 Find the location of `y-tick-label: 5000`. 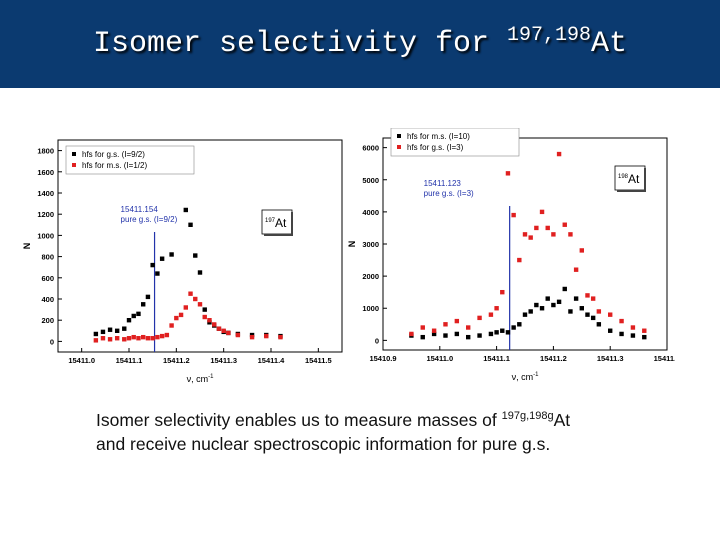

y-tick-label: 5000 is located at coordinates (370, 180).